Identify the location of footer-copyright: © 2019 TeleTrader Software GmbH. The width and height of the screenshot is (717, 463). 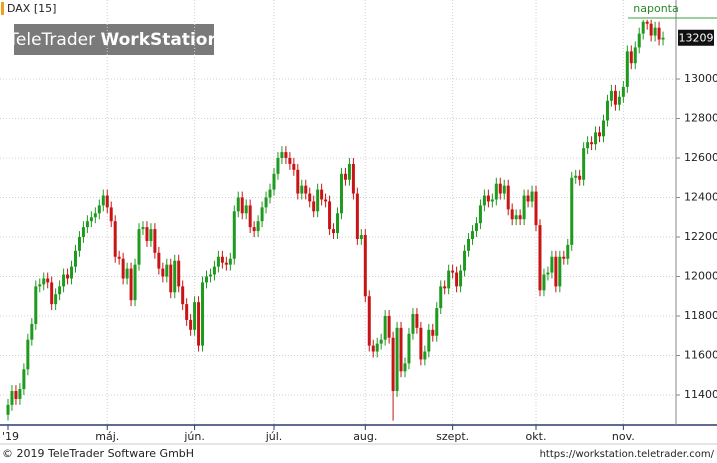
(98, 453).